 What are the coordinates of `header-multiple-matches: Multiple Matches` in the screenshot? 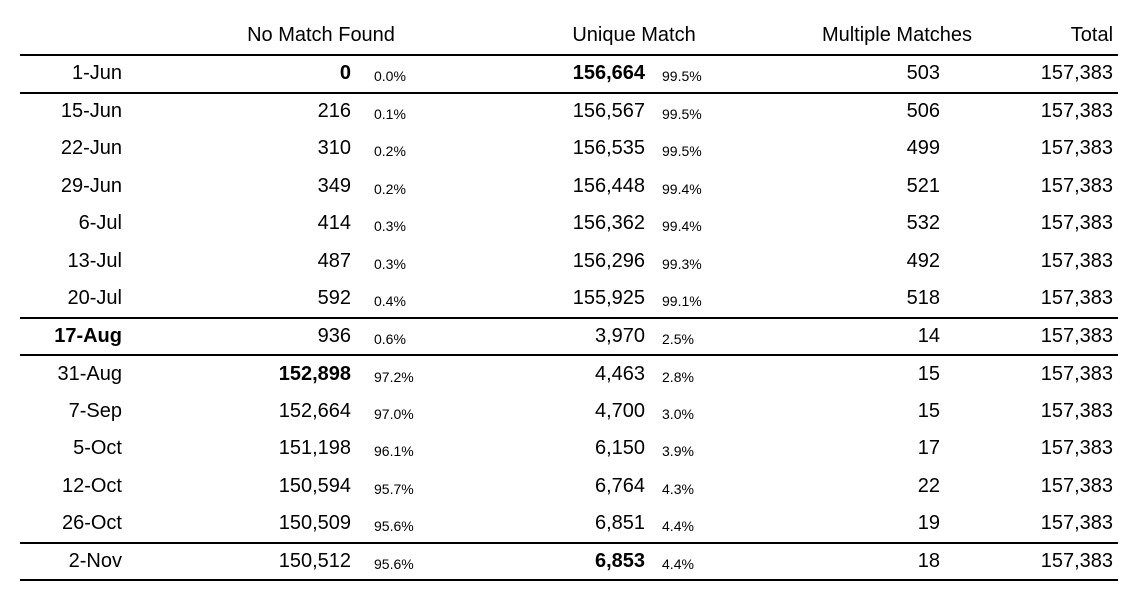 It's located at (897, 35).